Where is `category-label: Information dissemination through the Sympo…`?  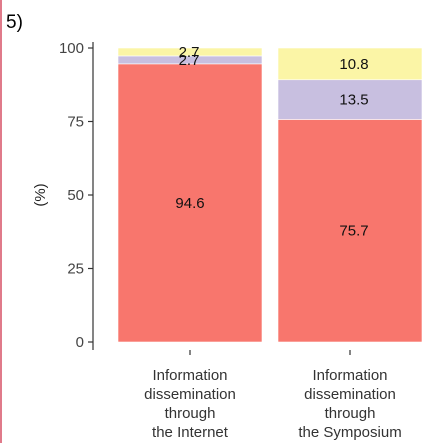 category-label: Information dissemination through the Sympo… is located at coordinates (349, 404).